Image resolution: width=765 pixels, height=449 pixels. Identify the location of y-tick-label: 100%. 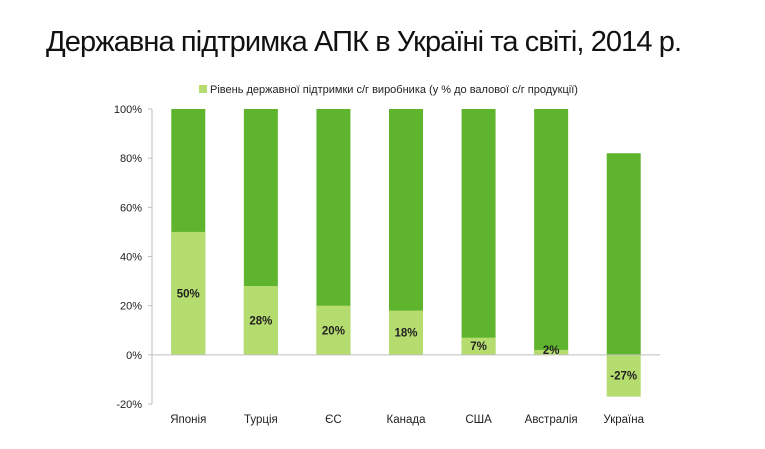
(128, 110).